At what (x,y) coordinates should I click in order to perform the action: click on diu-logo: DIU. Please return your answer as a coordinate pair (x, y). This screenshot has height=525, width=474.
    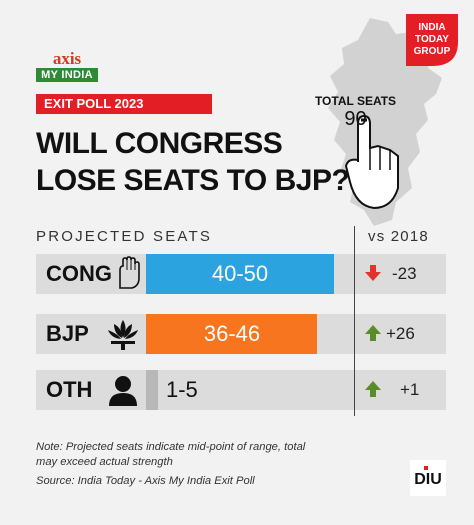
    Looking at the image, I should click on (428, 478).